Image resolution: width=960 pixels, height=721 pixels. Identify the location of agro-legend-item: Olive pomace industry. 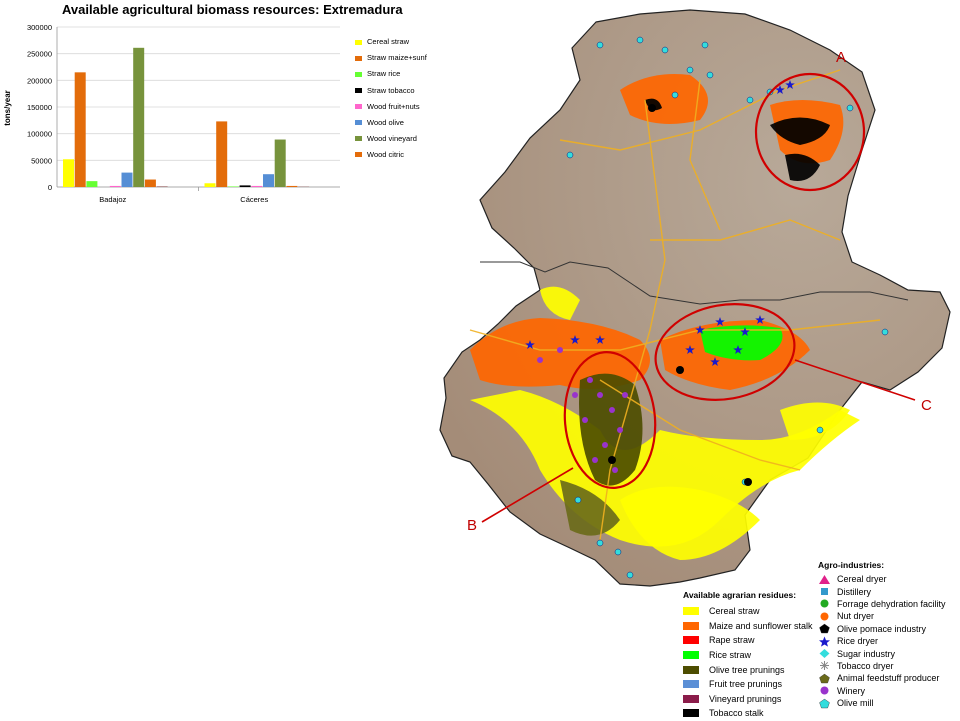
(882, 629).